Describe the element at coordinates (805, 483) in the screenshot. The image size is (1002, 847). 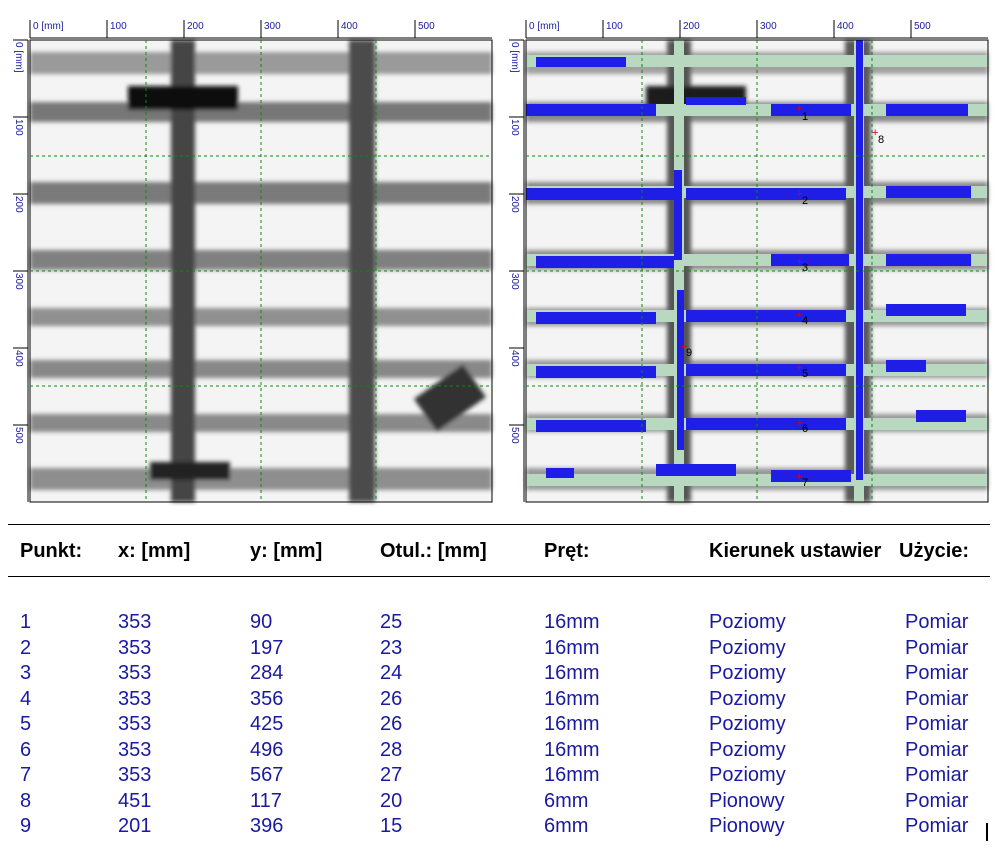
I see `marker-label: 7` at that location.